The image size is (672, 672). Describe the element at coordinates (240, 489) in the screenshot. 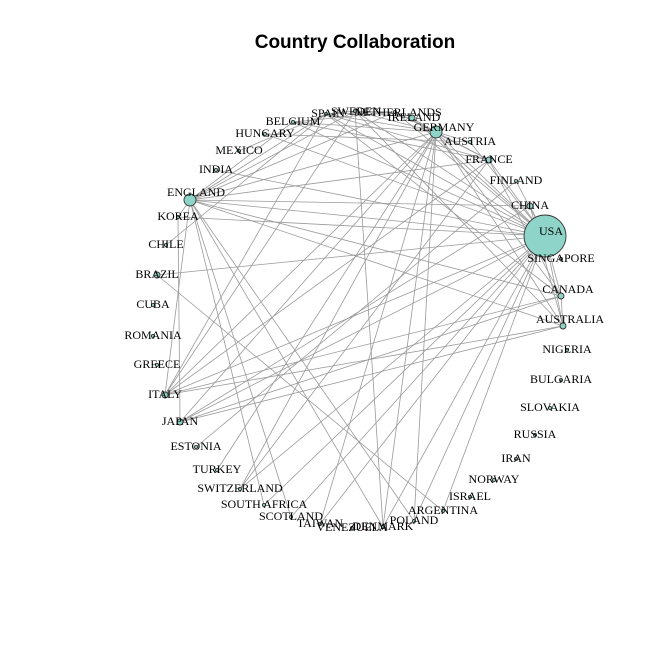

I see `node-switzerland` at that location.